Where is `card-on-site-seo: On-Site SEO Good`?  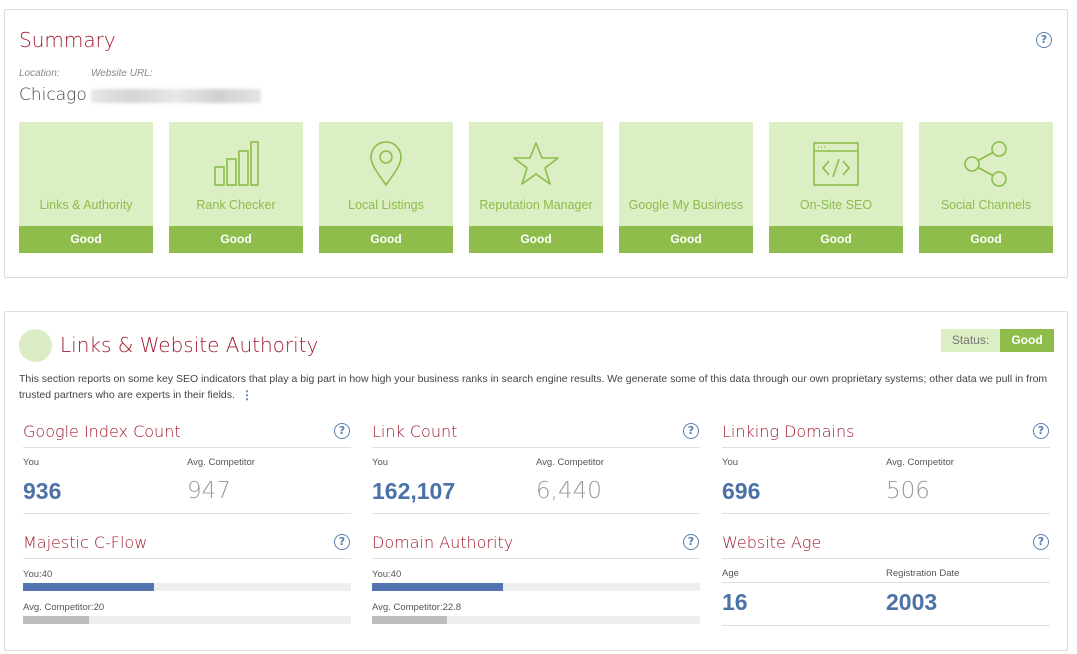 card-on-site-seo: On-Site SEO Good is located at coordinates (836, 187).